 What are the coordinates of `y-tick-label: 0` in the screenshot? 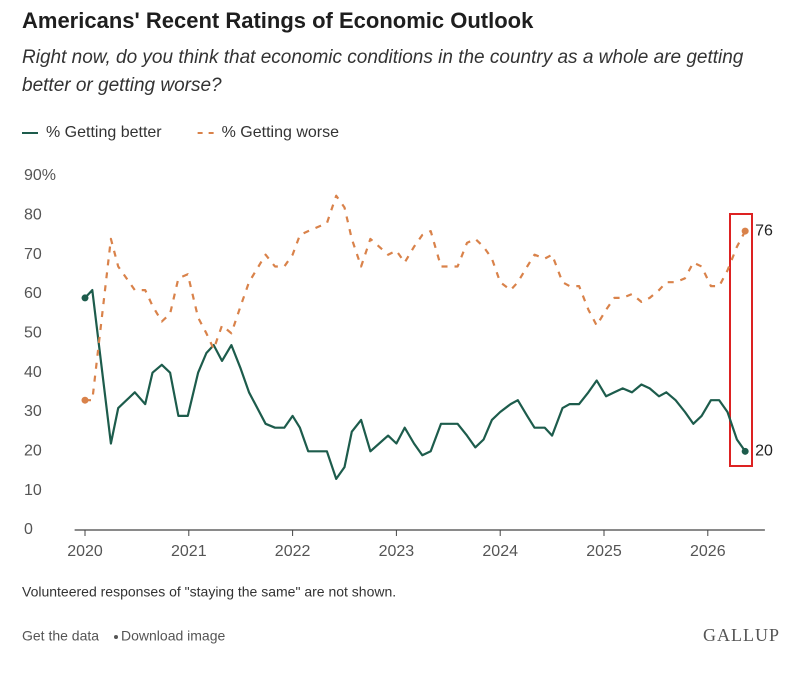 It's located at (28, 529).